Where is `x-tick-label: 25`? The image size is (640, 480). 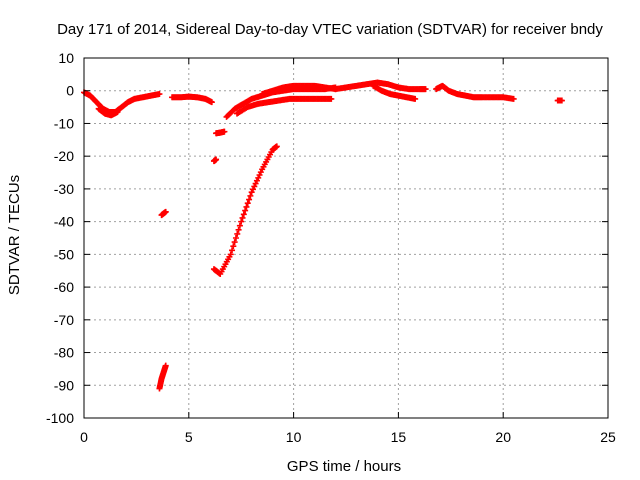 x-tick-label: 25 is located at coordinates (608, 437).